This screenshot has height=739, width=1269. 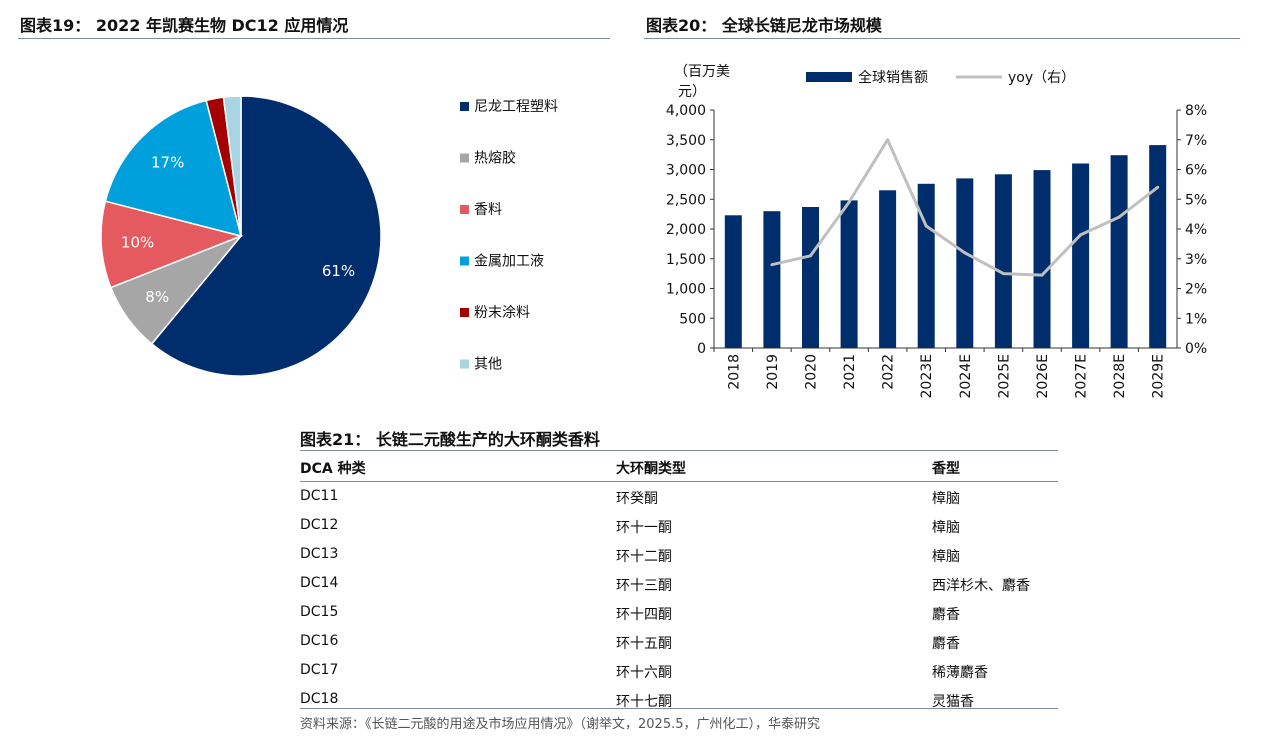 I want to click on yoy-point-2021, so click(x=849, y=202).